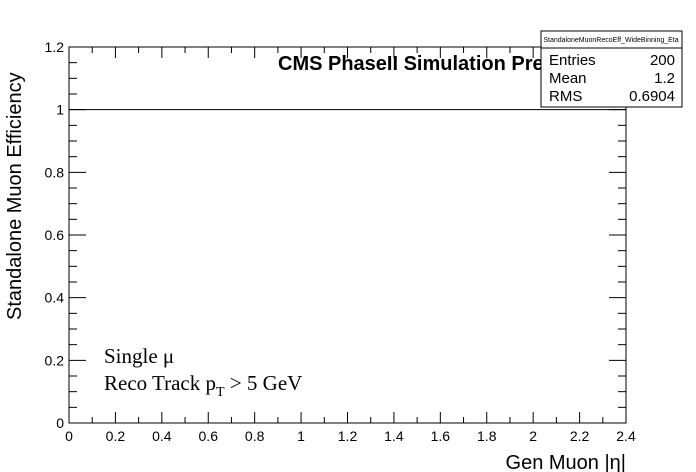 The height and width of the screenshot is (472, 696). What do you see at coordinates (55, 298) in the screenshot?
I see `y-tick-label: 0.4` at bounding box center [55, 298].